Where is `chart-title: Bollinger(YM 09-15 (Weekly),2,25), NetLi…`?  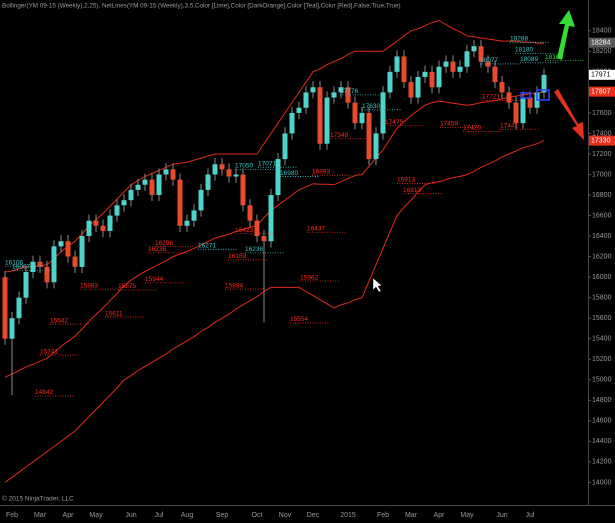 chart-title: Bollinger(YM 09-15 (Weekly),2,25), NetLi… is located at coordinates (201, 6).